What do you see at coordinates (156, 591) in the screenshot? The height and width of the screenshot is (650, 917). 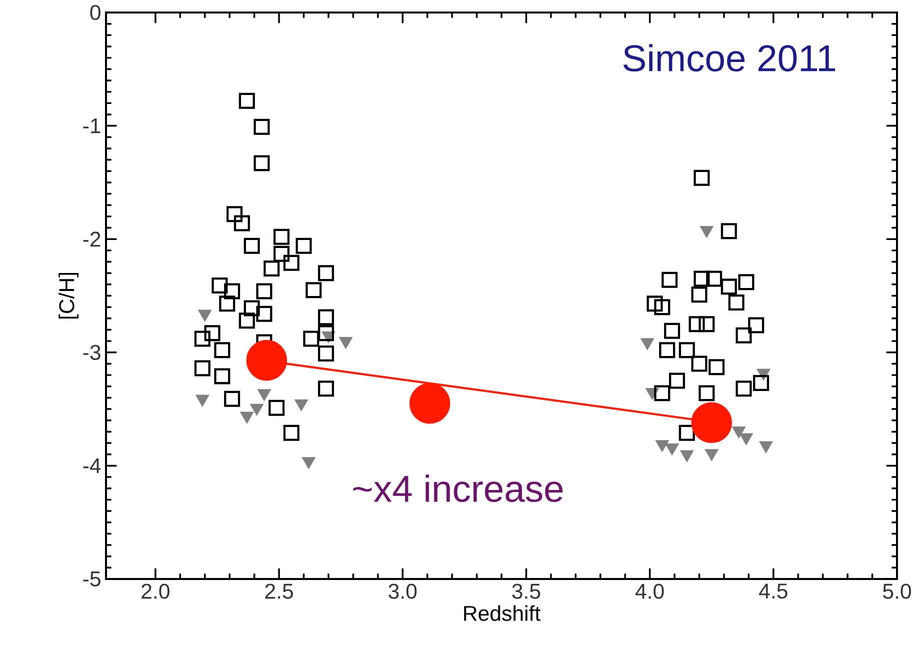 I see `x-tick-label: 2.0` at bounding box center [156, 591].